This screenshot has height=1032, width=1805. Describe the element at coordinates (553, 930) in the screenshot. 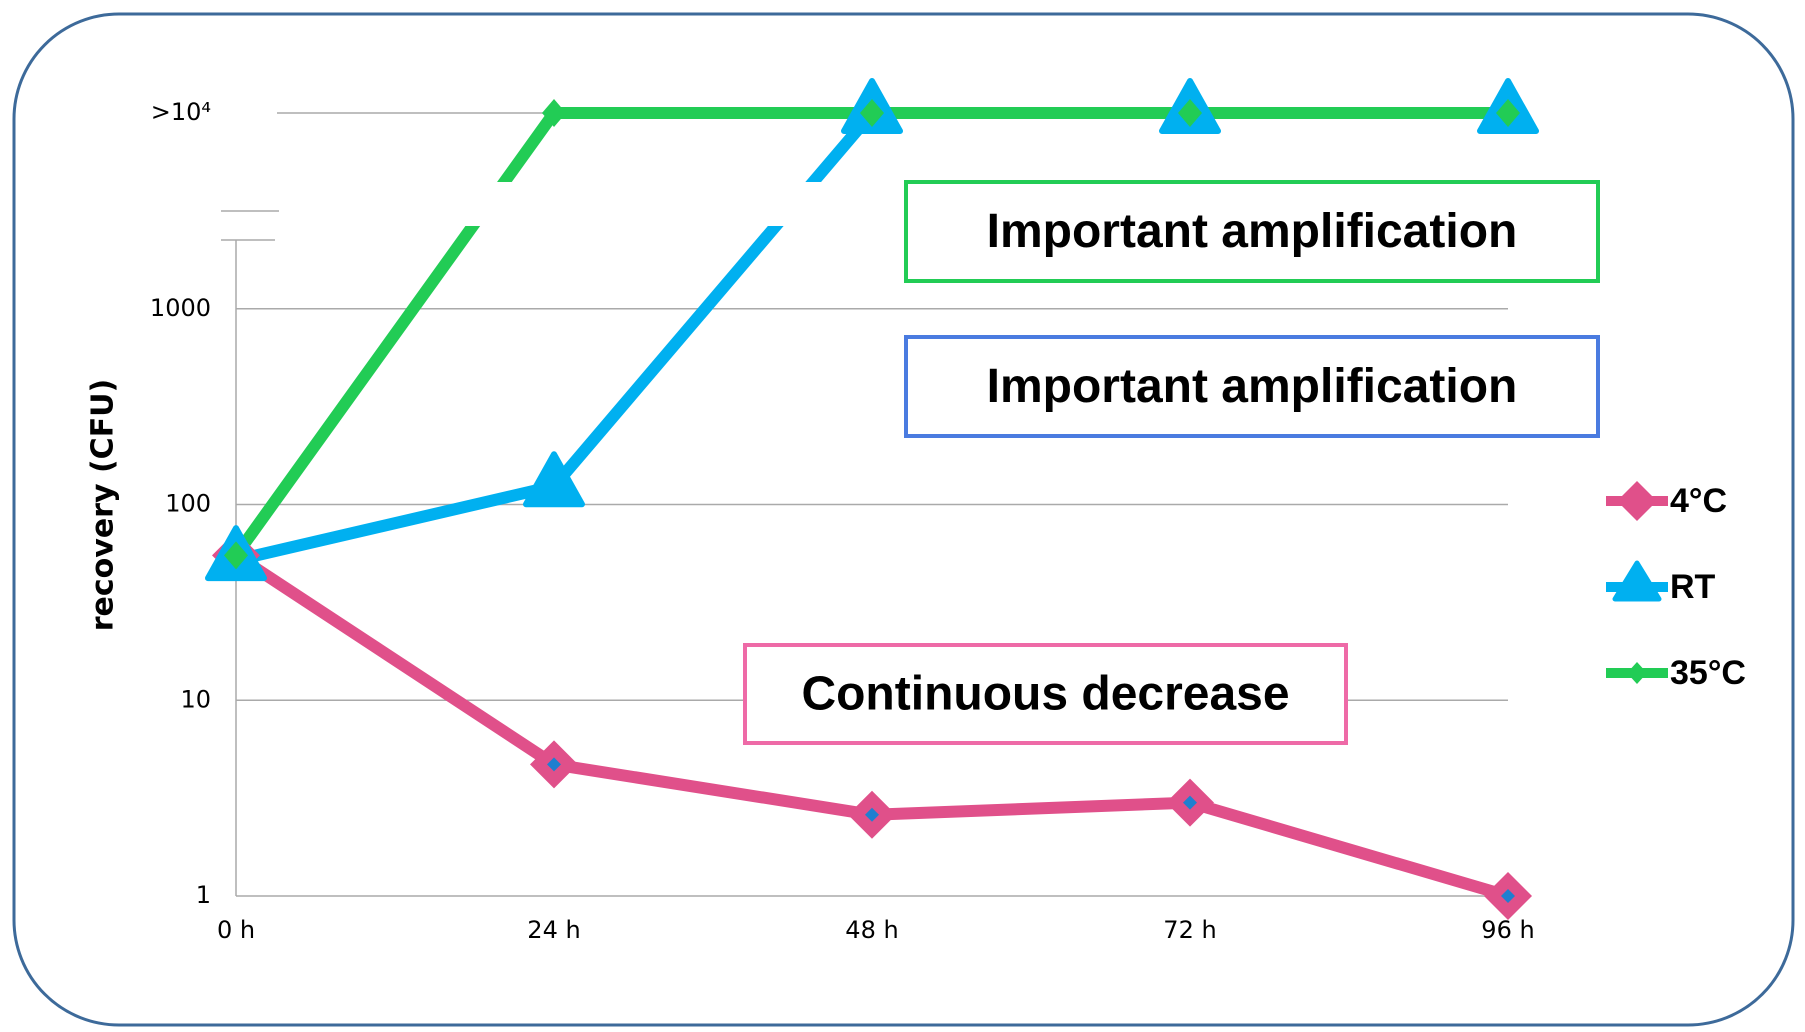

I see `x-tick-label: 24 h` at that location.